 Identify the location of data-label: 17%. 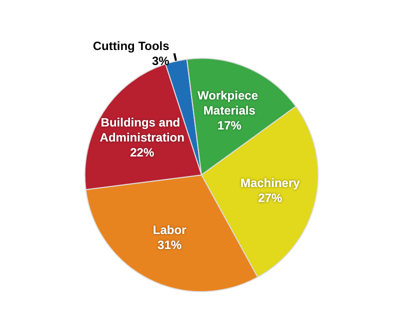
(229, 125).